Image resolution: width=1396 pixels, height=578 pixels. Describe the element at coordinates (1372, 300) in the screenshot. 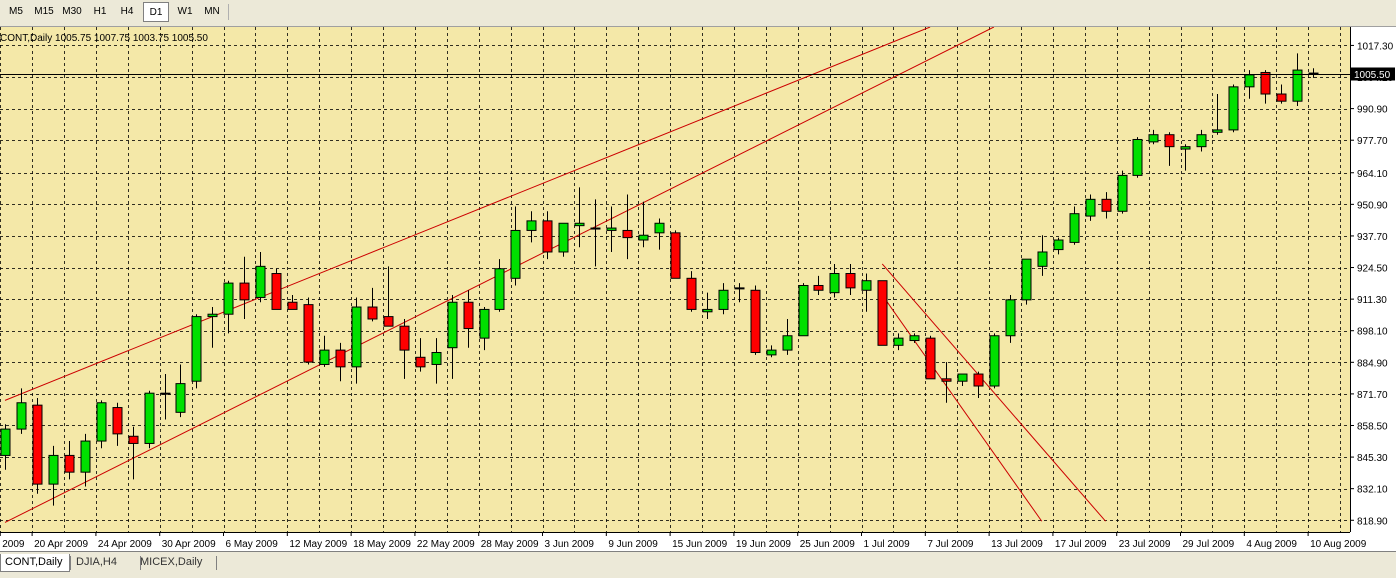

I see `y-tick-label: 911.30` at that location.